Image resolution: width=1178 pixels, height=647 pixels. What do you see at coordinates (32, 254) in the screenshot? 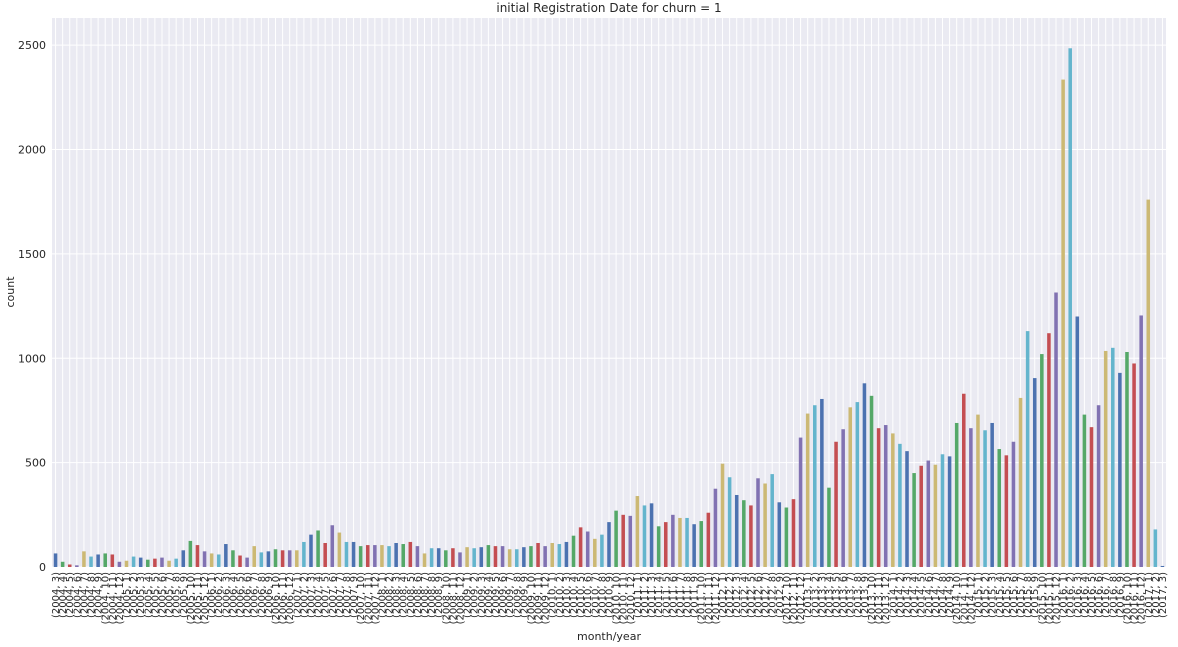
I see `y-tick-label: 1500` at bounding box center [32, 254].